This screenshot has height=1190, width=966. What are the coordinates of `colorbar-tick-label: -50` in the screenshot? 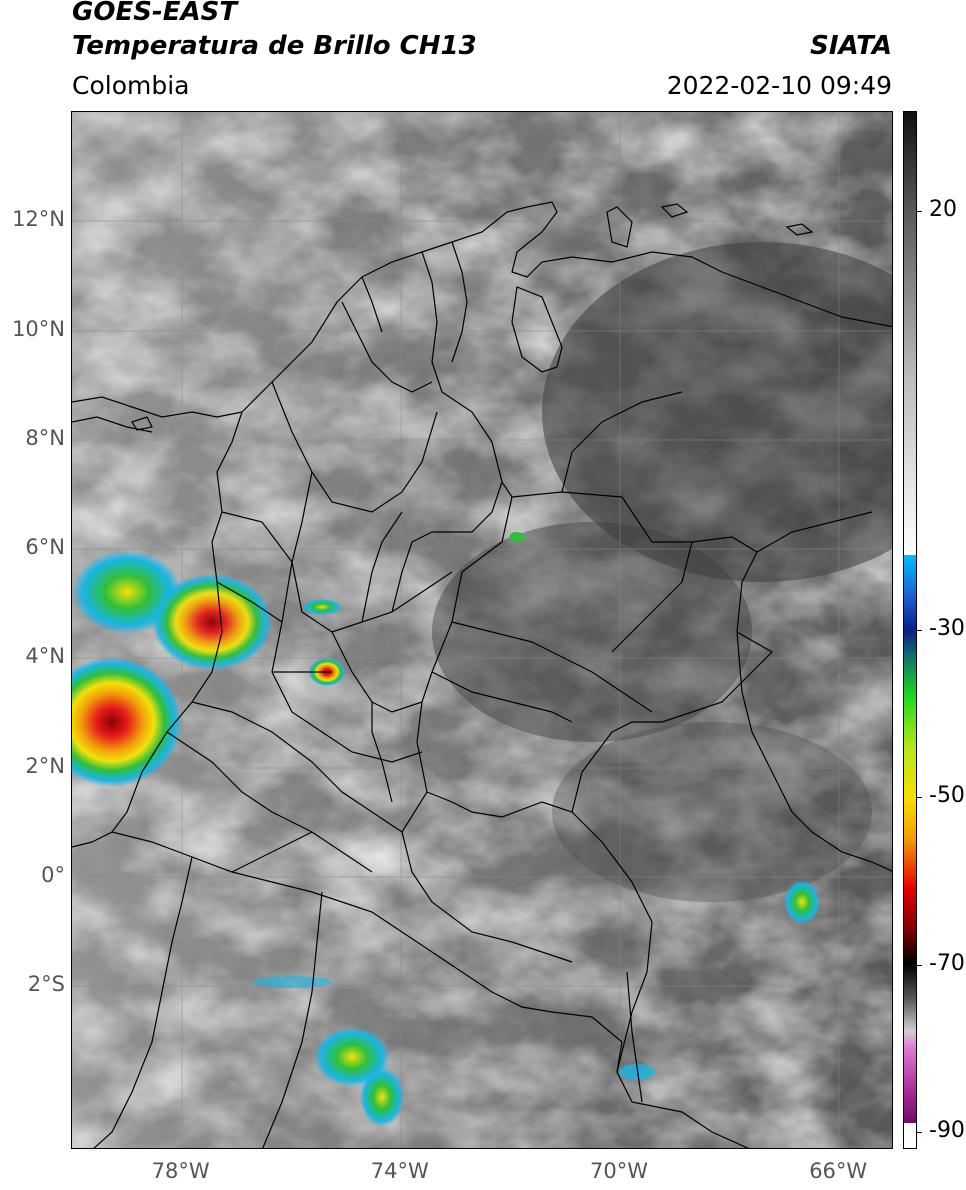 It's located at (947, 796).